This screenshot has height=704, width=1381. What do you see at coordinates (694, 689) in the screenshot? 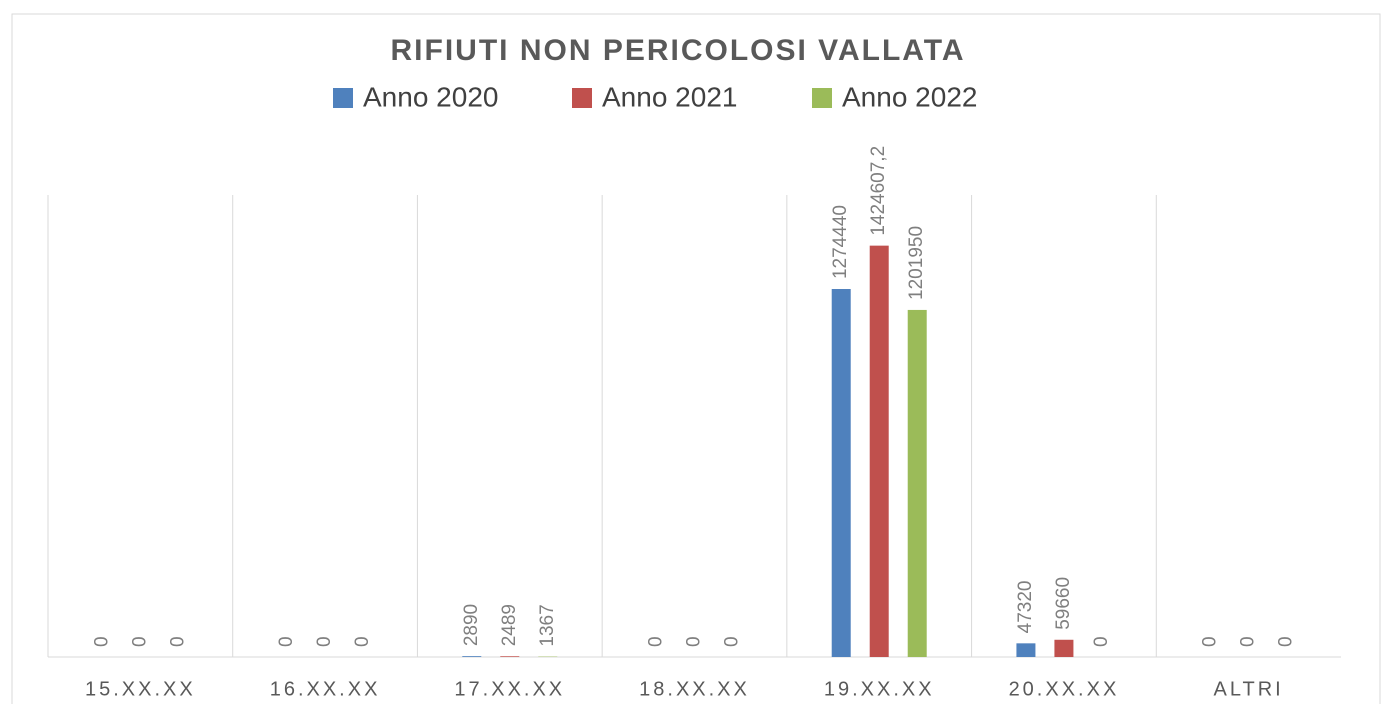
I see `x-tick-label: 18.XX.XX` at bounding box center [694, 689].